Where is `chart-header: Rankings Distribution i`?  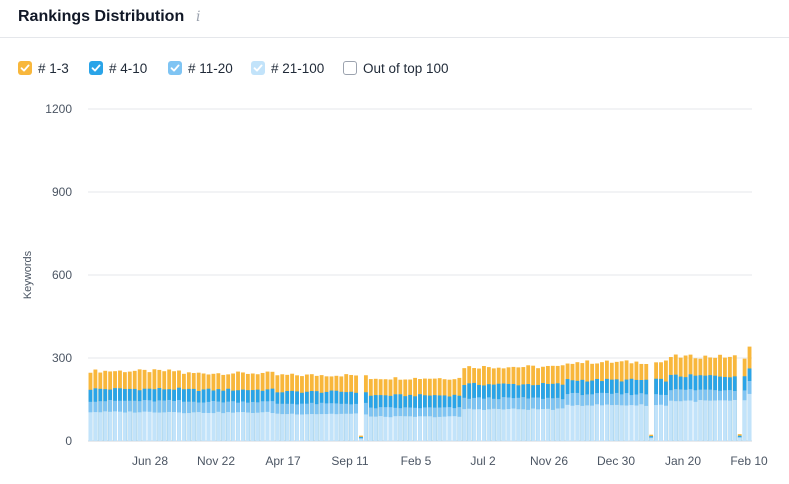
chart-header: Rankings Distribution i is located at coordinates (394, 19).